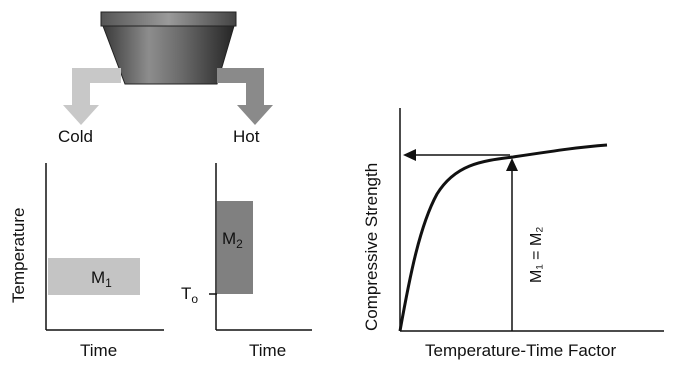  I want to click on cold-panel: M1 Time Temperature, so click(86, 261).